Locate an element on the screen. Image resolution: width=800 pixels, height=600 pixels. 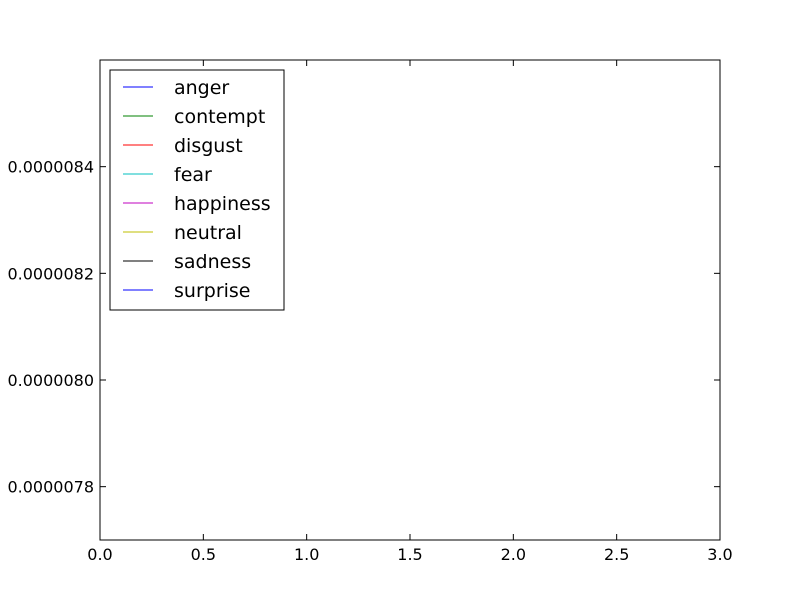
x-tick-label: 2.5 is located at coordinates (616, 554).